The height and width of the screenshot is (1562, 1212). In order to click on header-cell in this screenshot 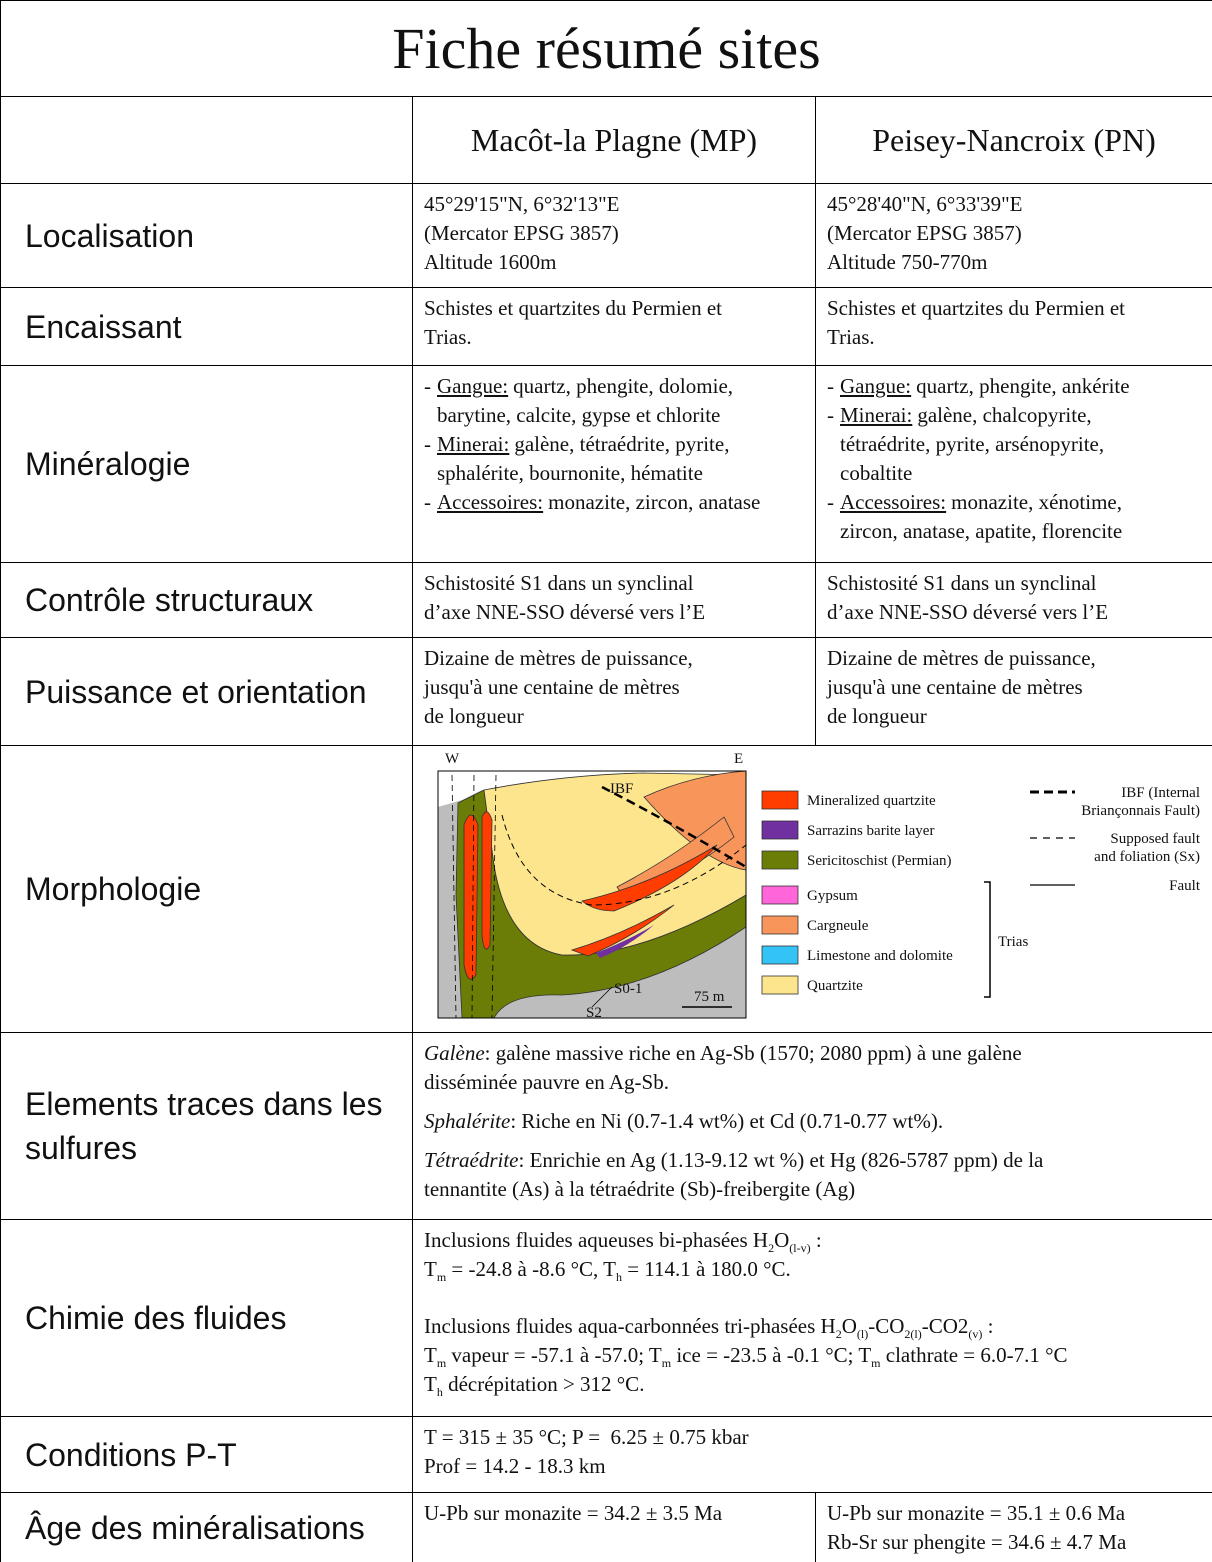, I will do `click(206, 140)`.